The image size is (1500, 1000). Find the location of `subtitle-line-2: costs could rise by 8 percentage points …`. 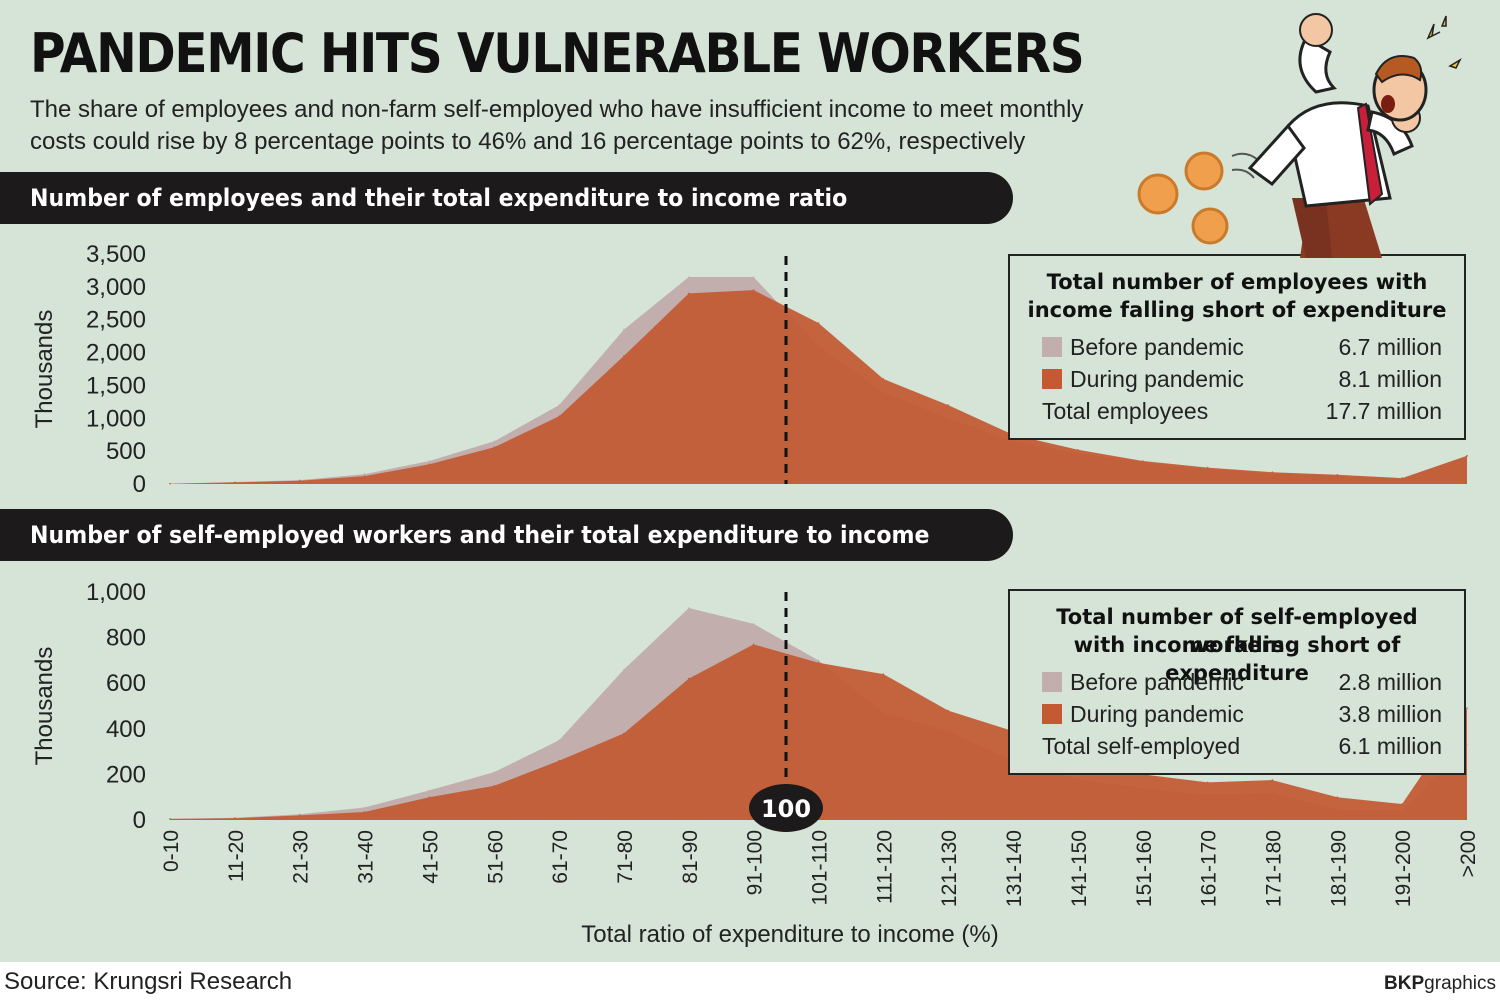

subtitle-line-2: costs could rise by 8 percentage points … is located at coordinates (528, 141).